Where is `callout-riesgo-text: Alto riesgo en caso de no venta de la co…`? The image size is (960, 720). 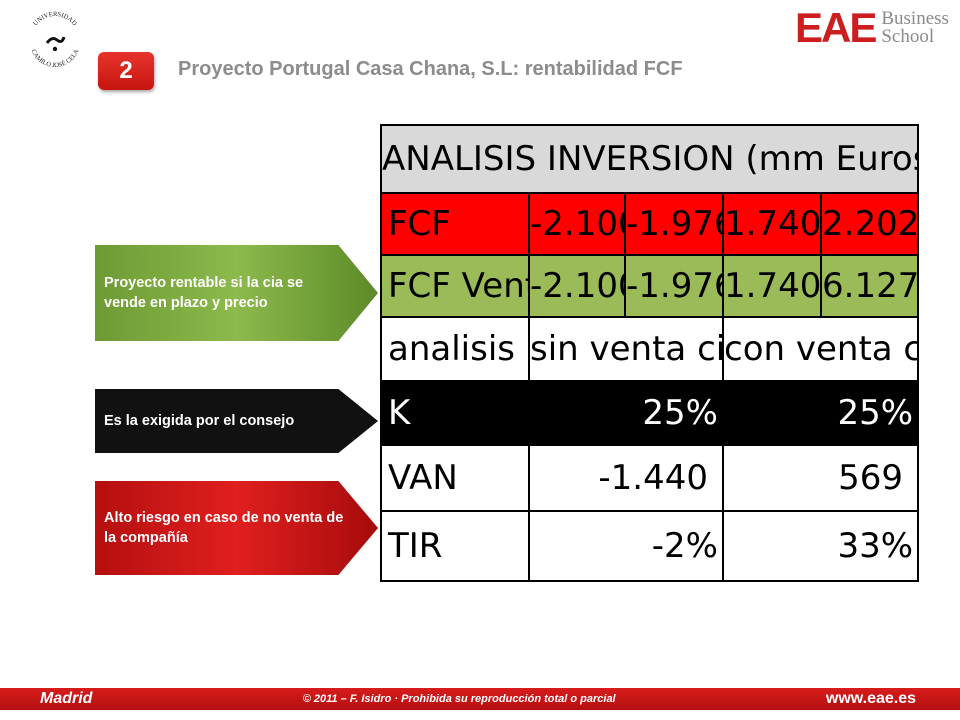 callout-riesgo-text: Alto riesgo en caso de no venta de la co… is located at coordinates (224, 528).